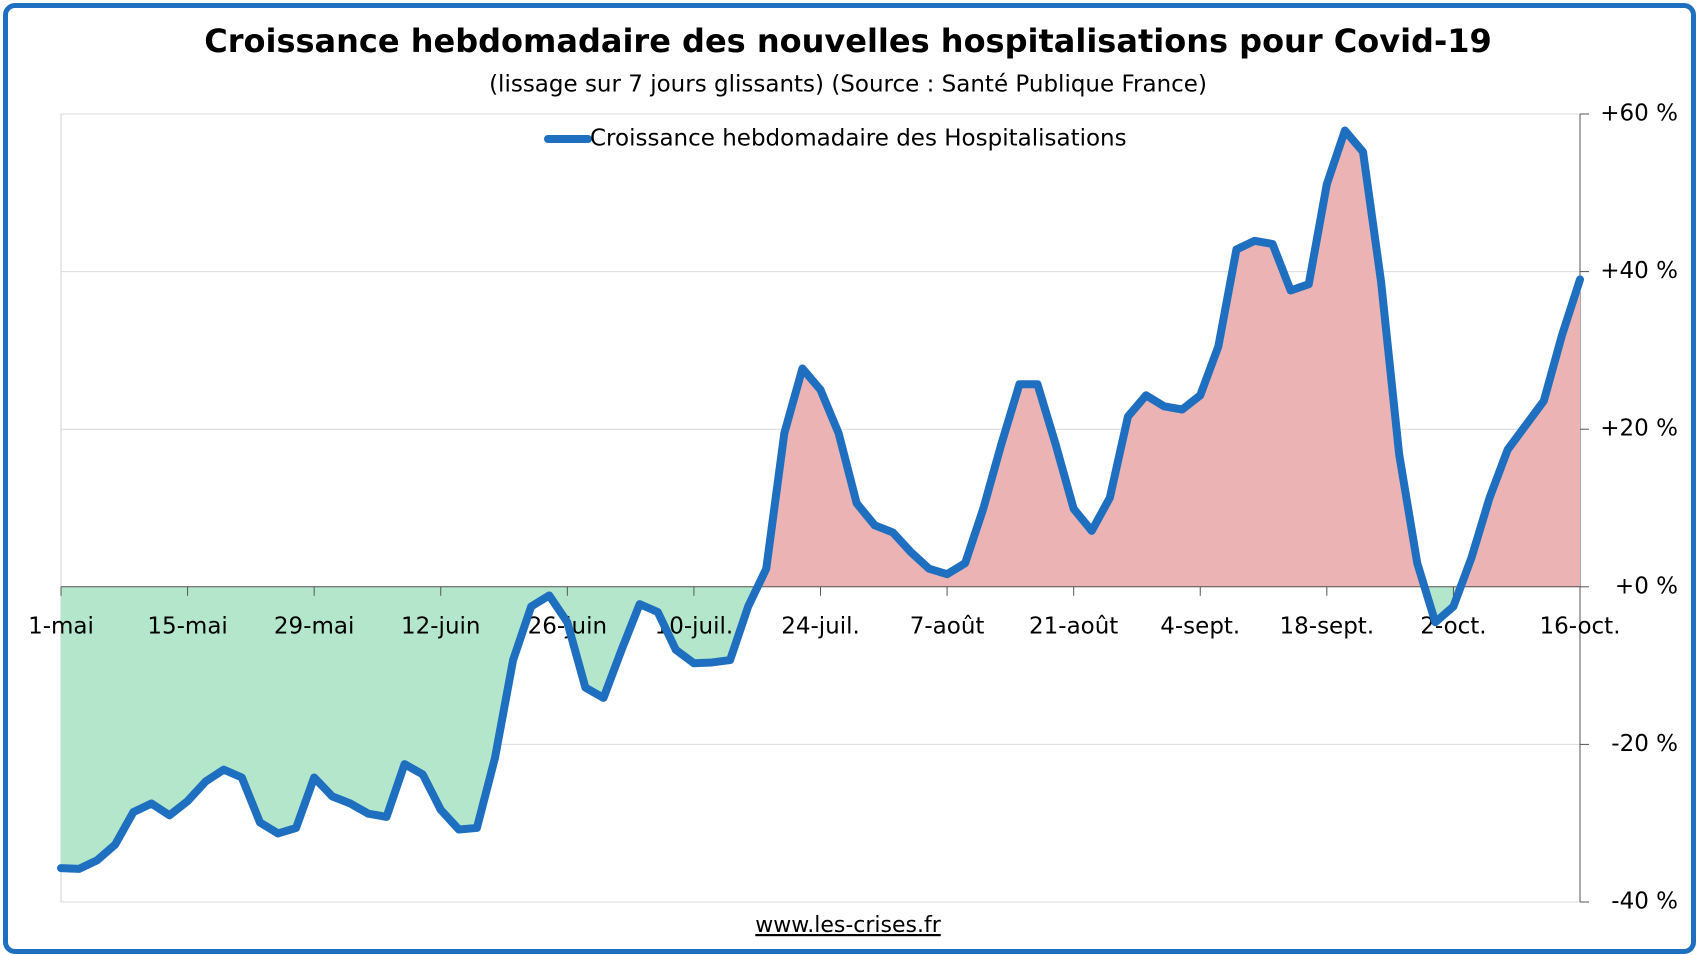 The height and width of the screenshot is (955, 1697). Describe the element at coordinates (1644, 902) in the screenshot. I see `y-tick-label: -40 %` at that location.